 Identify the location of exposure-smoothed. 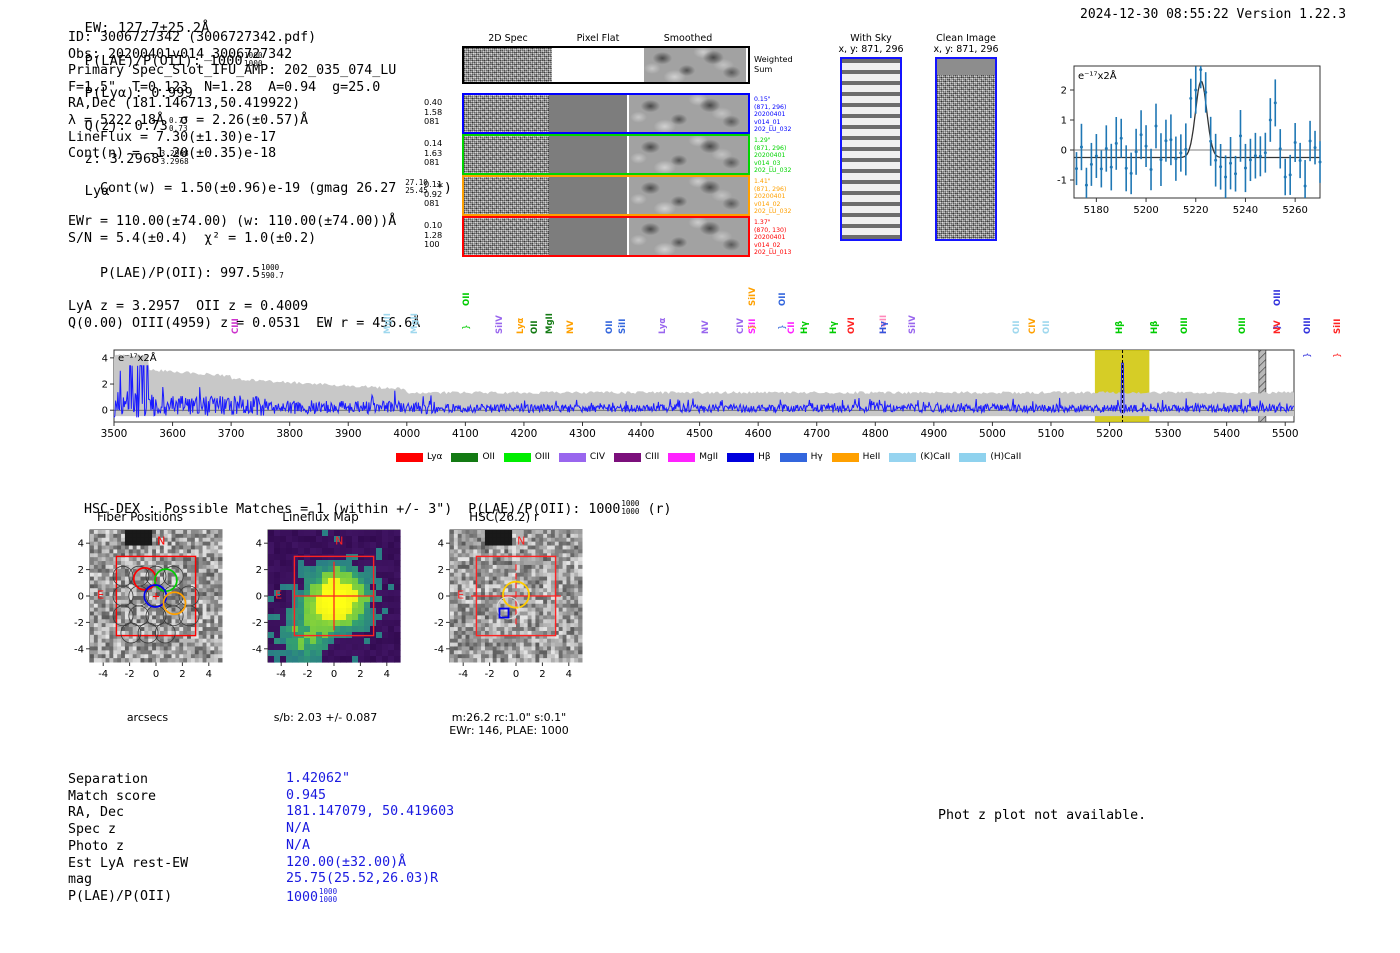
(688, 236).